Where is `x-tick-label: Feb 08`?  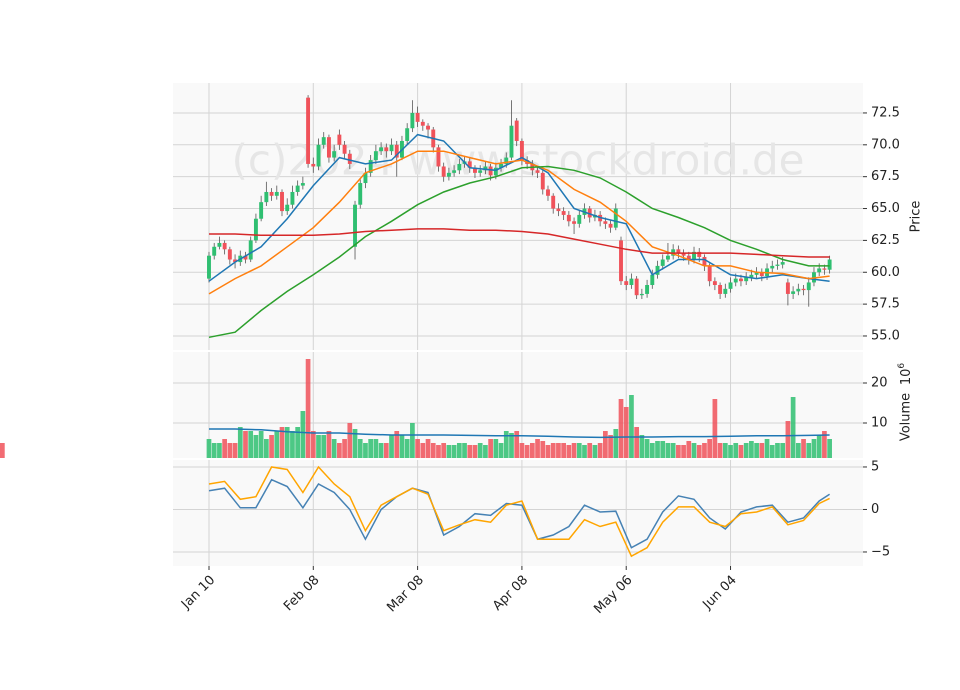 x-tick-label: Feb 08 is located at coordinates (302, 594).